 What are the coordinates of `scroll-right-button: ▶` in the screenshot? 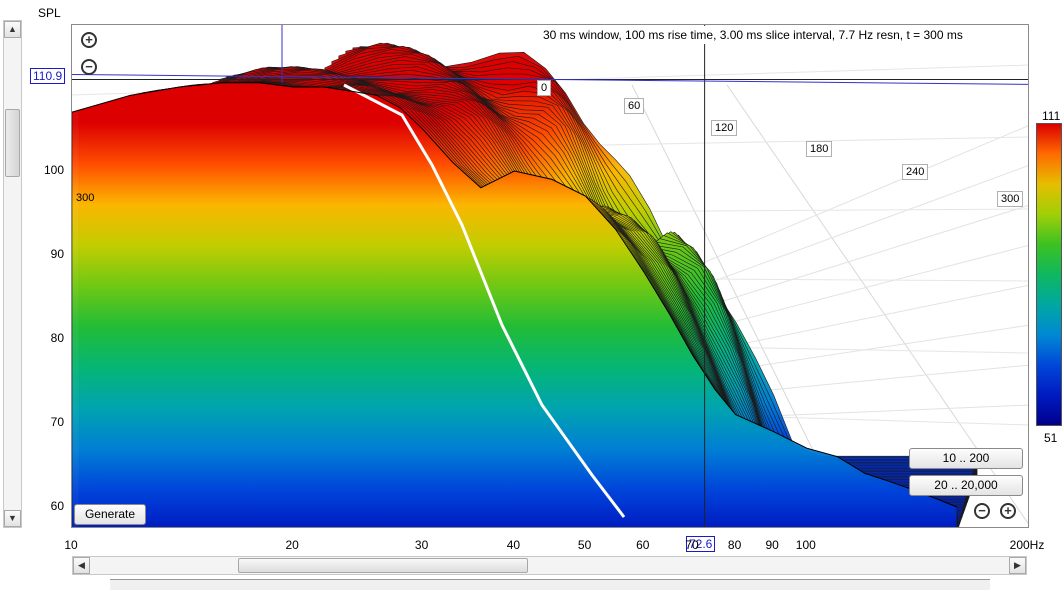 It's located at (1017, 565).